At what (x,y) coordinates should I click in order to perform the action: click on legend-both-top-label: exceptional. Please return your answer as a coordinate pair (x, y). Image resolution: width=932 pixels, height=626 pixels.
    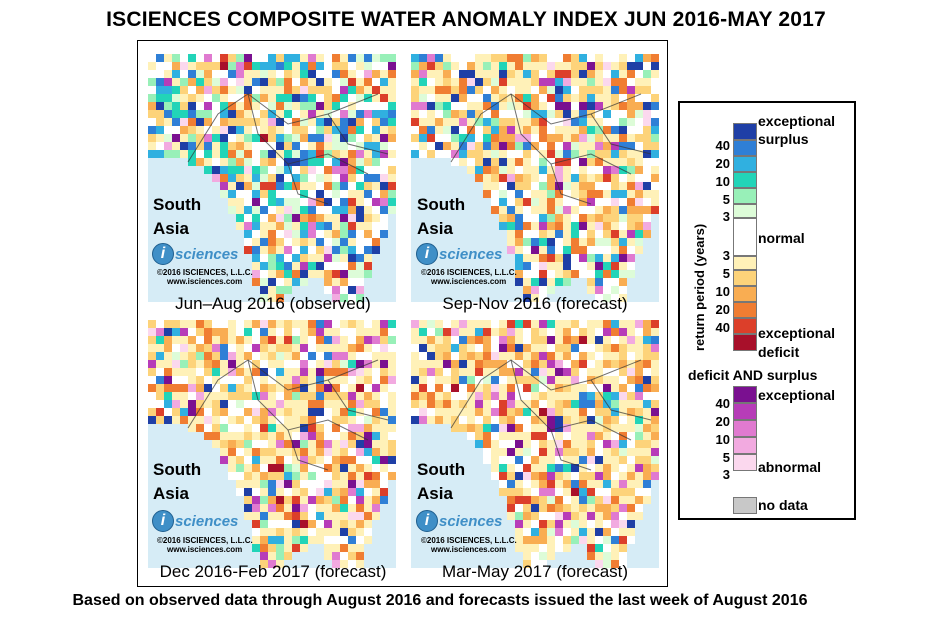
    Looking at the image, I should click on (797, 395).